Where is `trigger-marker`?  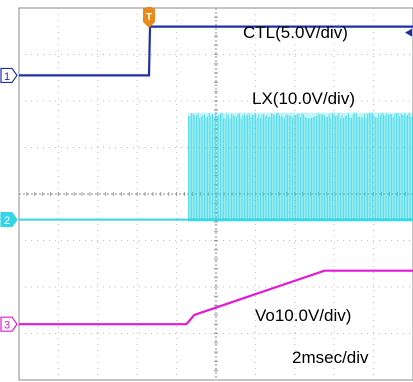
trigger-marker is located at coordinates (149, 18).